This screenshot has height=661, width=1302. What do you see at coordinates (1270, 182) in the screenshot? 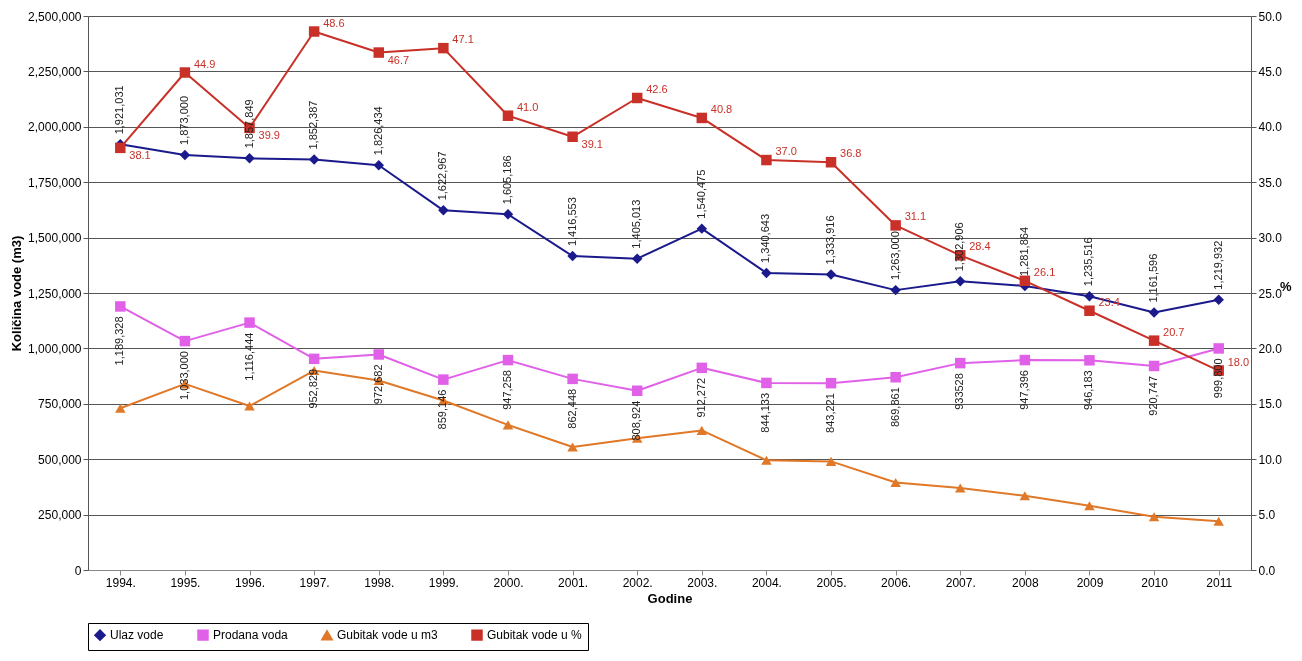
I see `y2-tick-label: 35.0` at bounding box center [1270, 182].